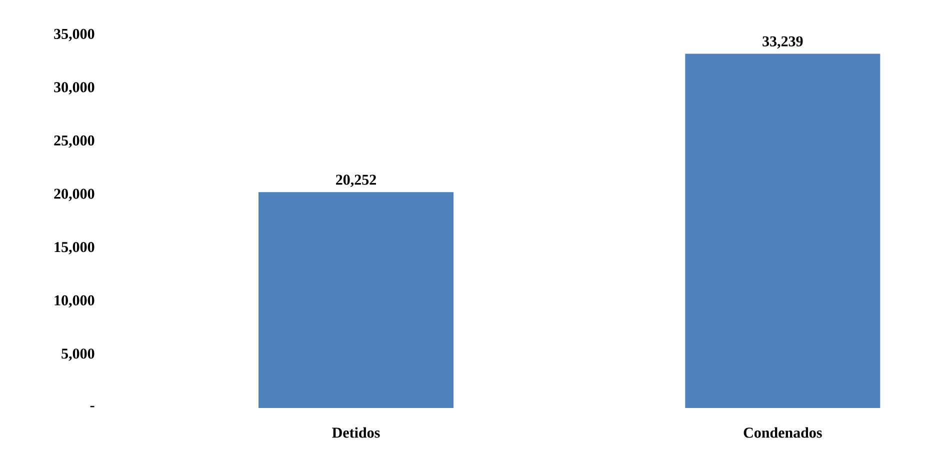 This screenshot has height=456, width=932. Describe the element at coordinates (74, 141) in the screenshot. I see `y-tick-label: 25,000` at that location.